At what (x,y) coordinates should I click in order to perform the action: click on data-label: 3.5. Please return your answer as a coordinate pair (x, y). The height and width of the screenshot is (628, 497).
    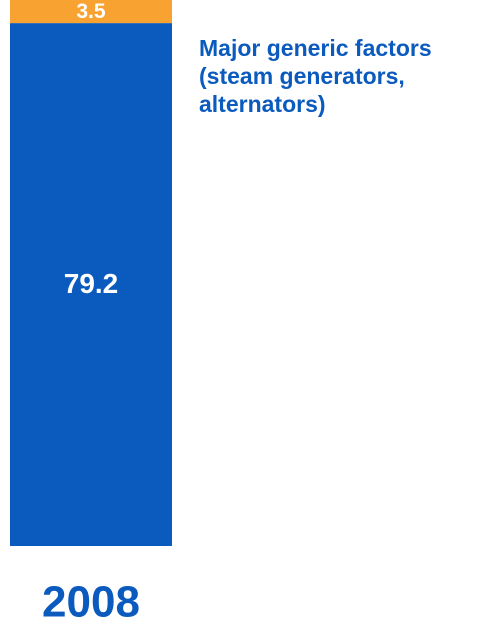
    Looking at the image, I should click on (91, 11).